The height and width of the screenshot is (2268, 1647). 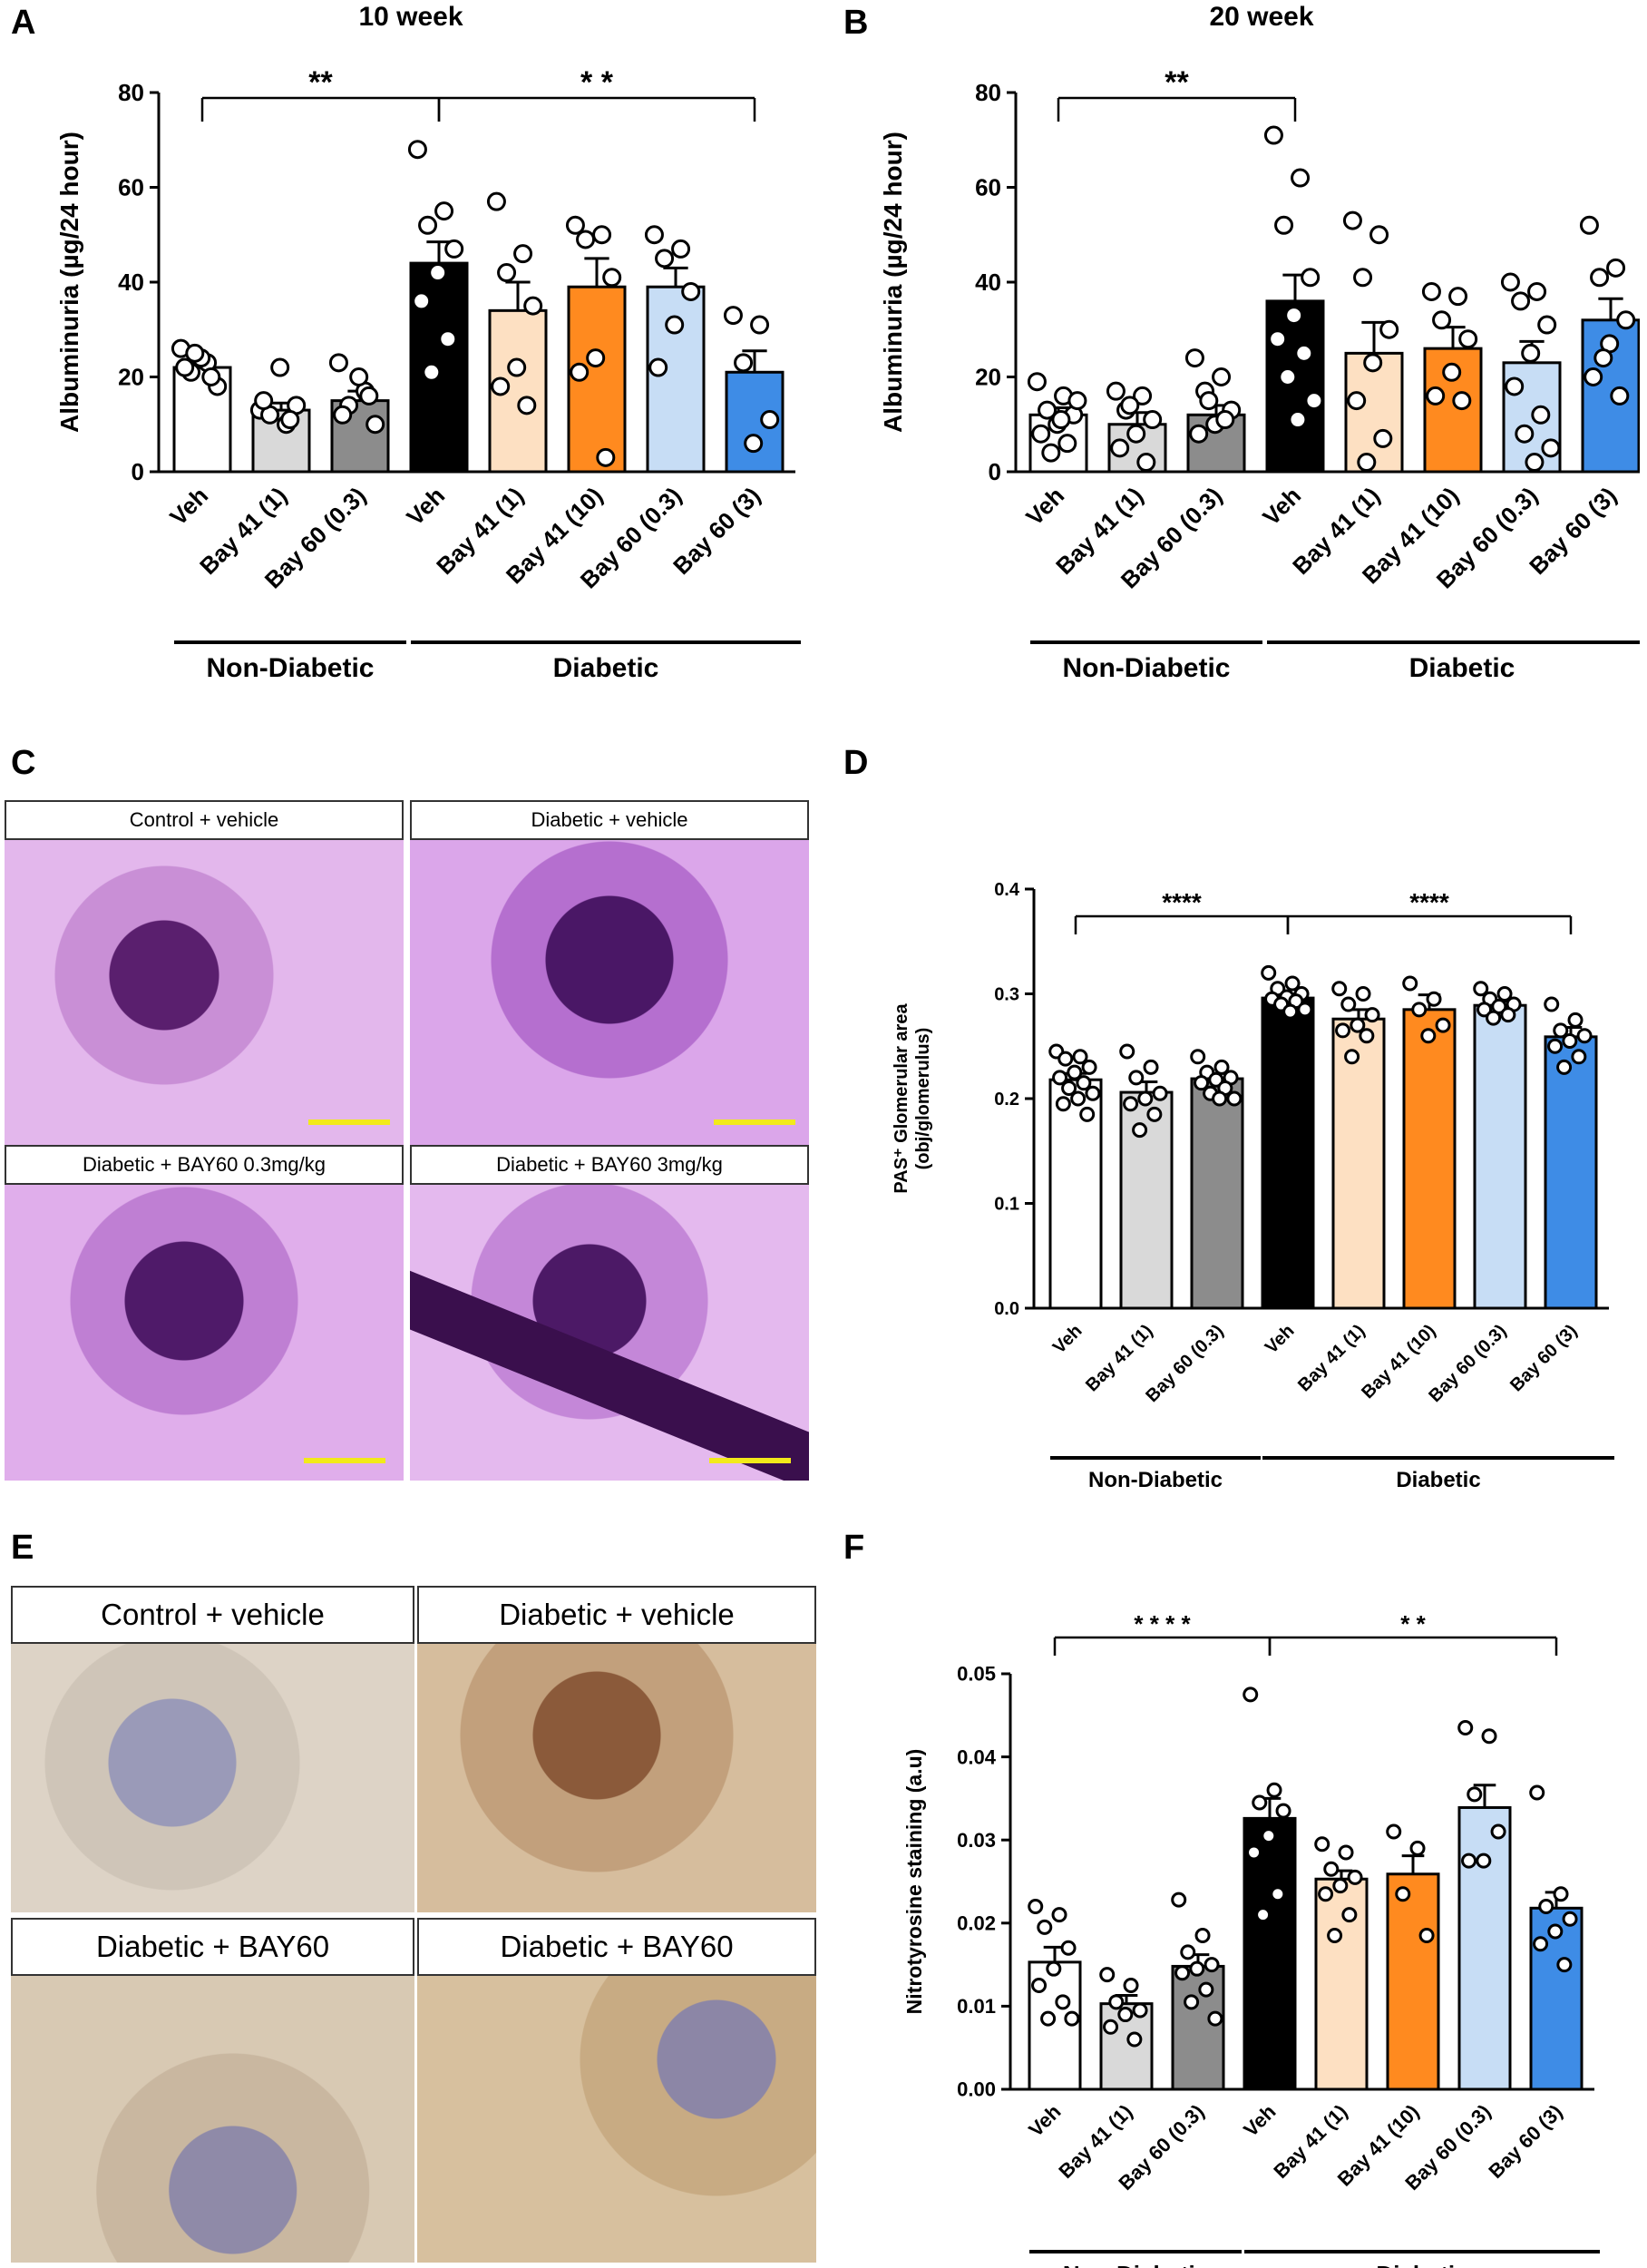 I want to click on panel-letter-e: E, so click(x=22, y=1548).